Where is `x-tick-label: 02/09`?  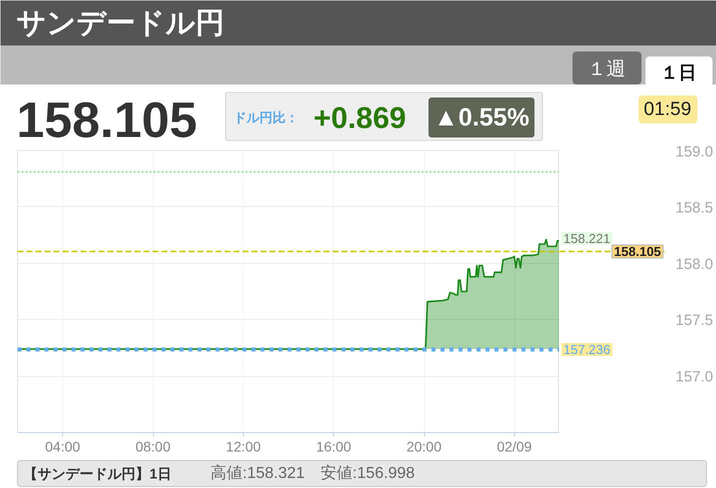 x-tick-label: 02/09 is located at coordinates (514, 446).